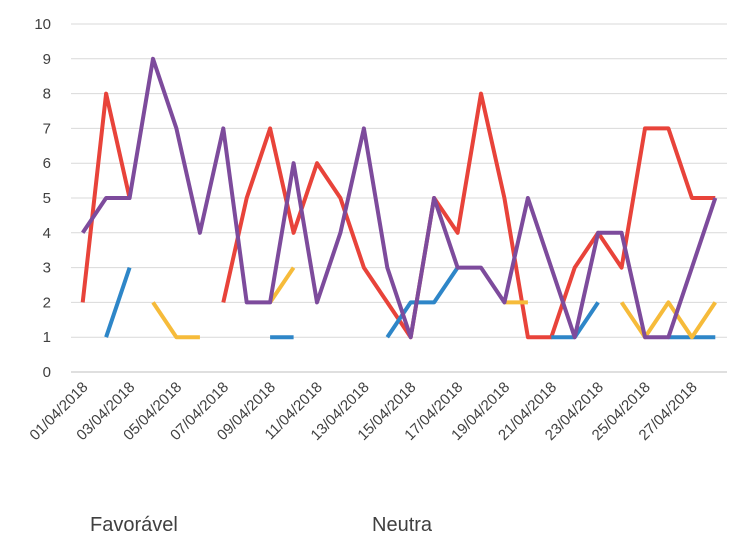 This screenshot has height=541, width=731. What do you see at coordinates (47, 198) in the screenshot?
I see `y-tick-label: 5` at bounding box center [47, 198].